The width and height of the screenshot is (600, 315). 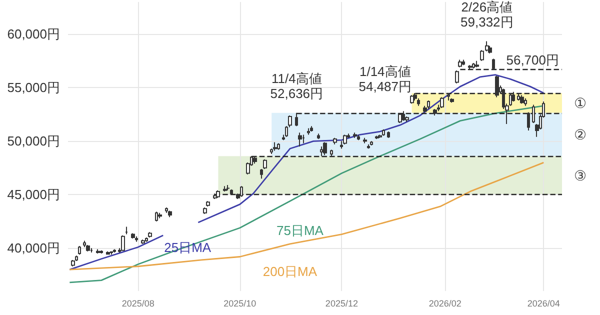 What do you see at coordinates (300, 230) in the screenshot?
I see `series-label: 75日MA` at bounding box center [300, 230].